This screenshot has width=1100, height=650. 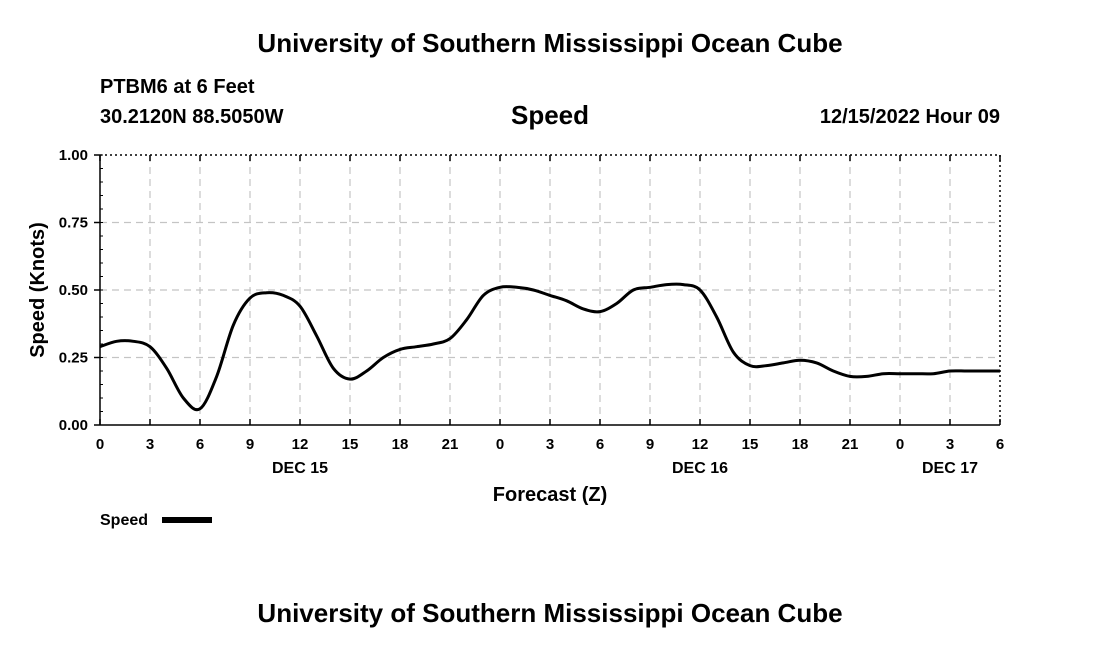 What do you see at coordinates (38, 290) in the screenshot?
I see `y-axis-label: Speed (Knots)` at bounding box center [38, 290].